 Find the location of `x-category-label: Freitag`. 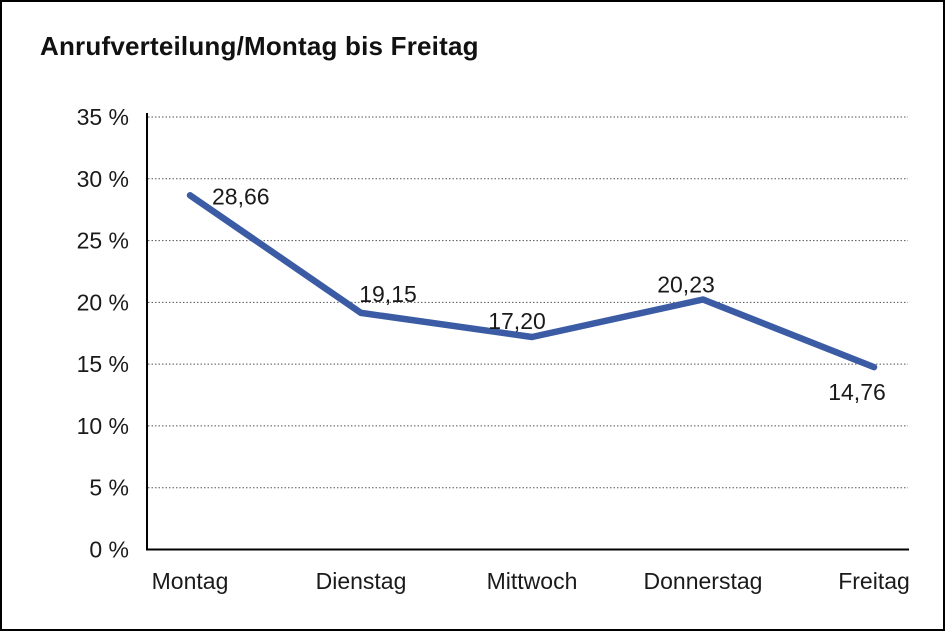

x-category-label: Freitag is located at coordinates (874, 581).